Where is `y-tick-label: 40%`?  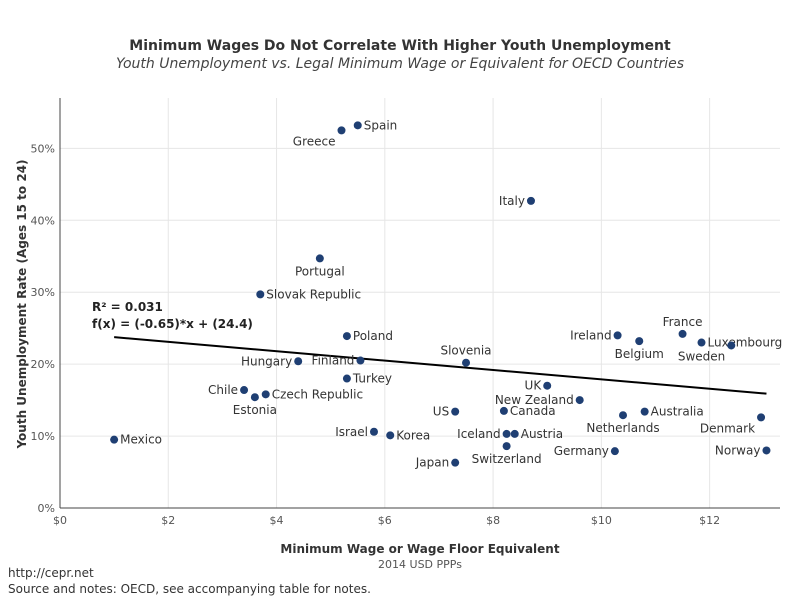 y-tick-label: 40% is located at coordinates (43, 220).